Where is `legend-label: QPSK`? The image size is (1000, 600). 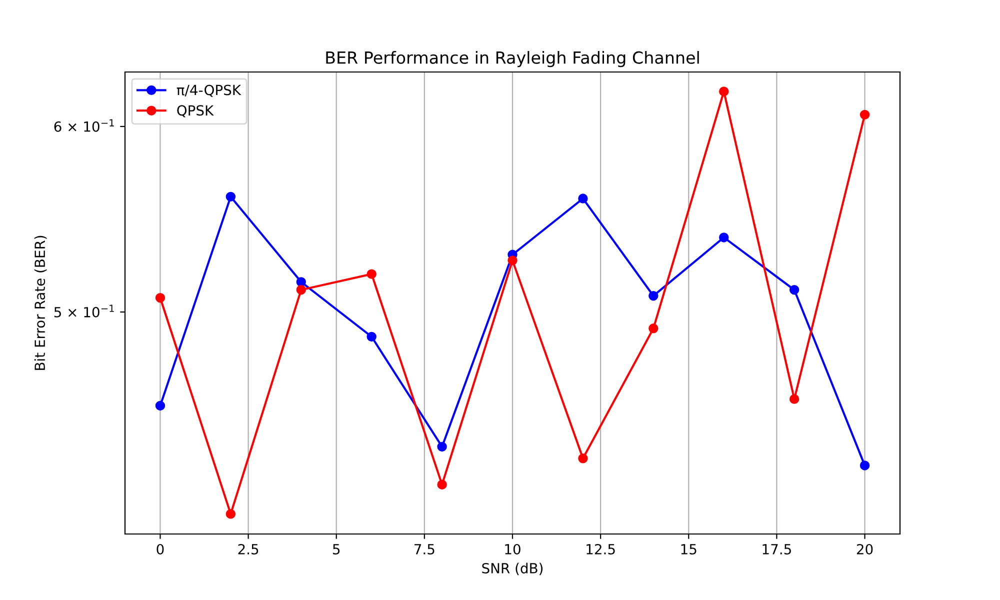 legend-label: QPSK is located at coordinates (195, 111).